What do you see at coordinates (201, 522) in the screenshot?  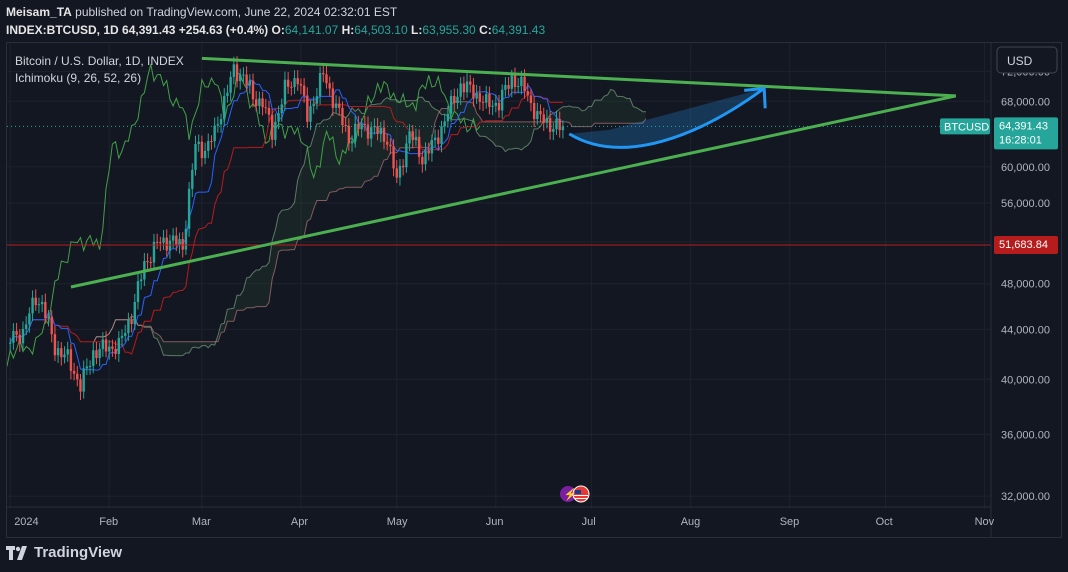 I see `x-tick-label: Mar` at bounding box center [201, 522].